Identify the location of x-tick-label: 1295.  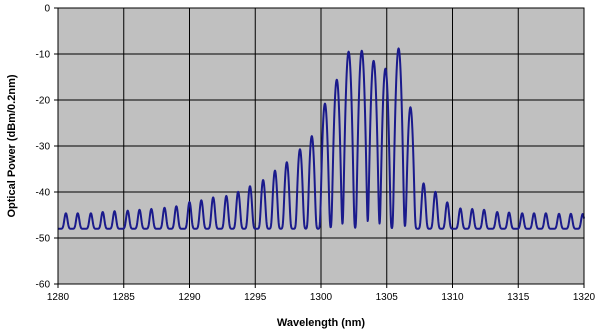
(255, 297).